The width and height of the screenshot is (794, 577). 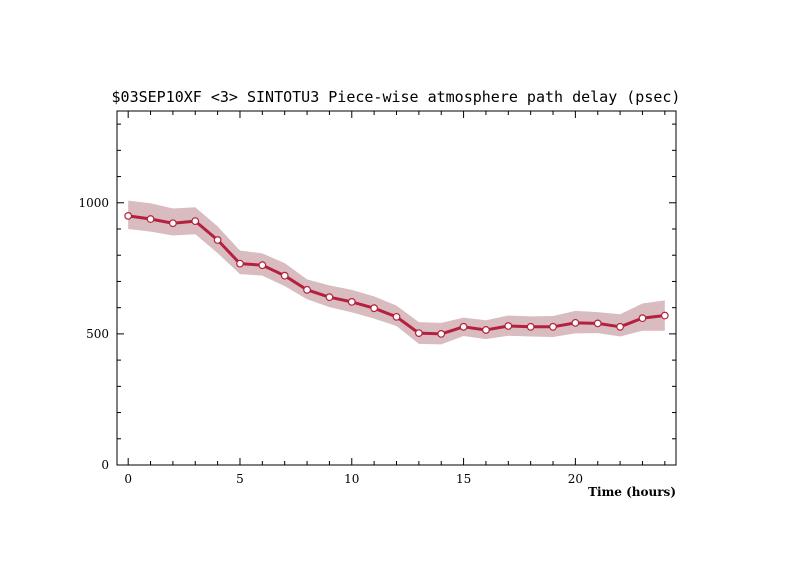 What do you see at coordinates (351, 479) in the screenshot?
I see `x-tick-label: 10` at bounding box center [351, 479].